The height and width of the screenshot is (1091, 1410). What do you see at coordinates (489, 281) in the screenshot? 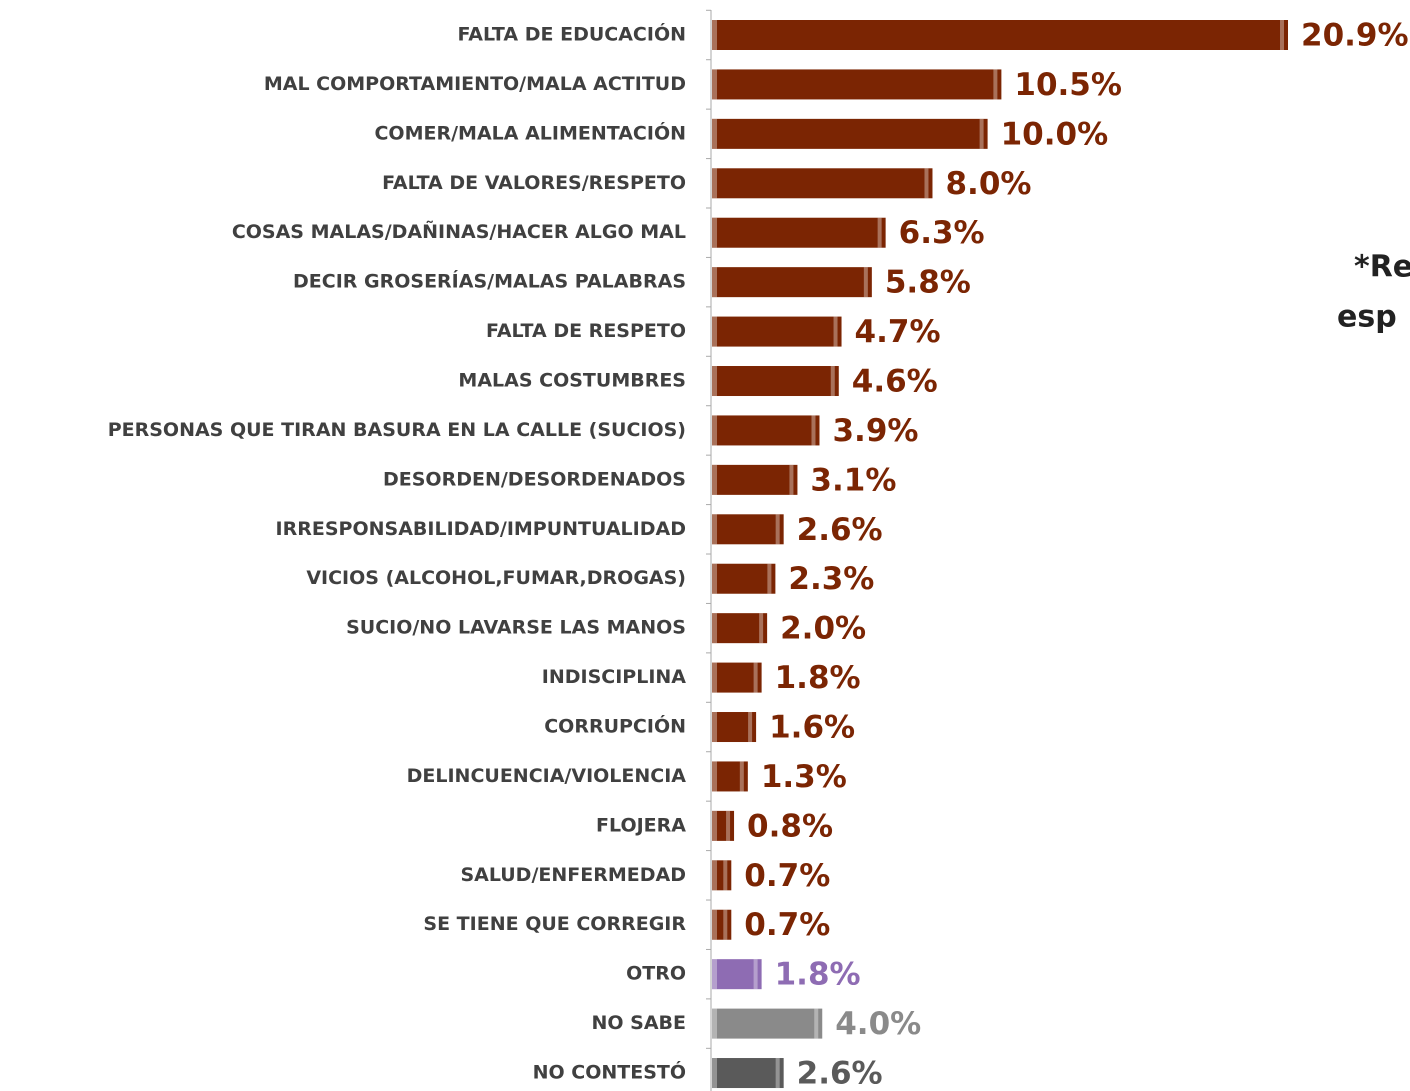
I see `category-label: DECIR GROSERÍAS/MALAS PALABRAS` at bounding box center [489, 281].